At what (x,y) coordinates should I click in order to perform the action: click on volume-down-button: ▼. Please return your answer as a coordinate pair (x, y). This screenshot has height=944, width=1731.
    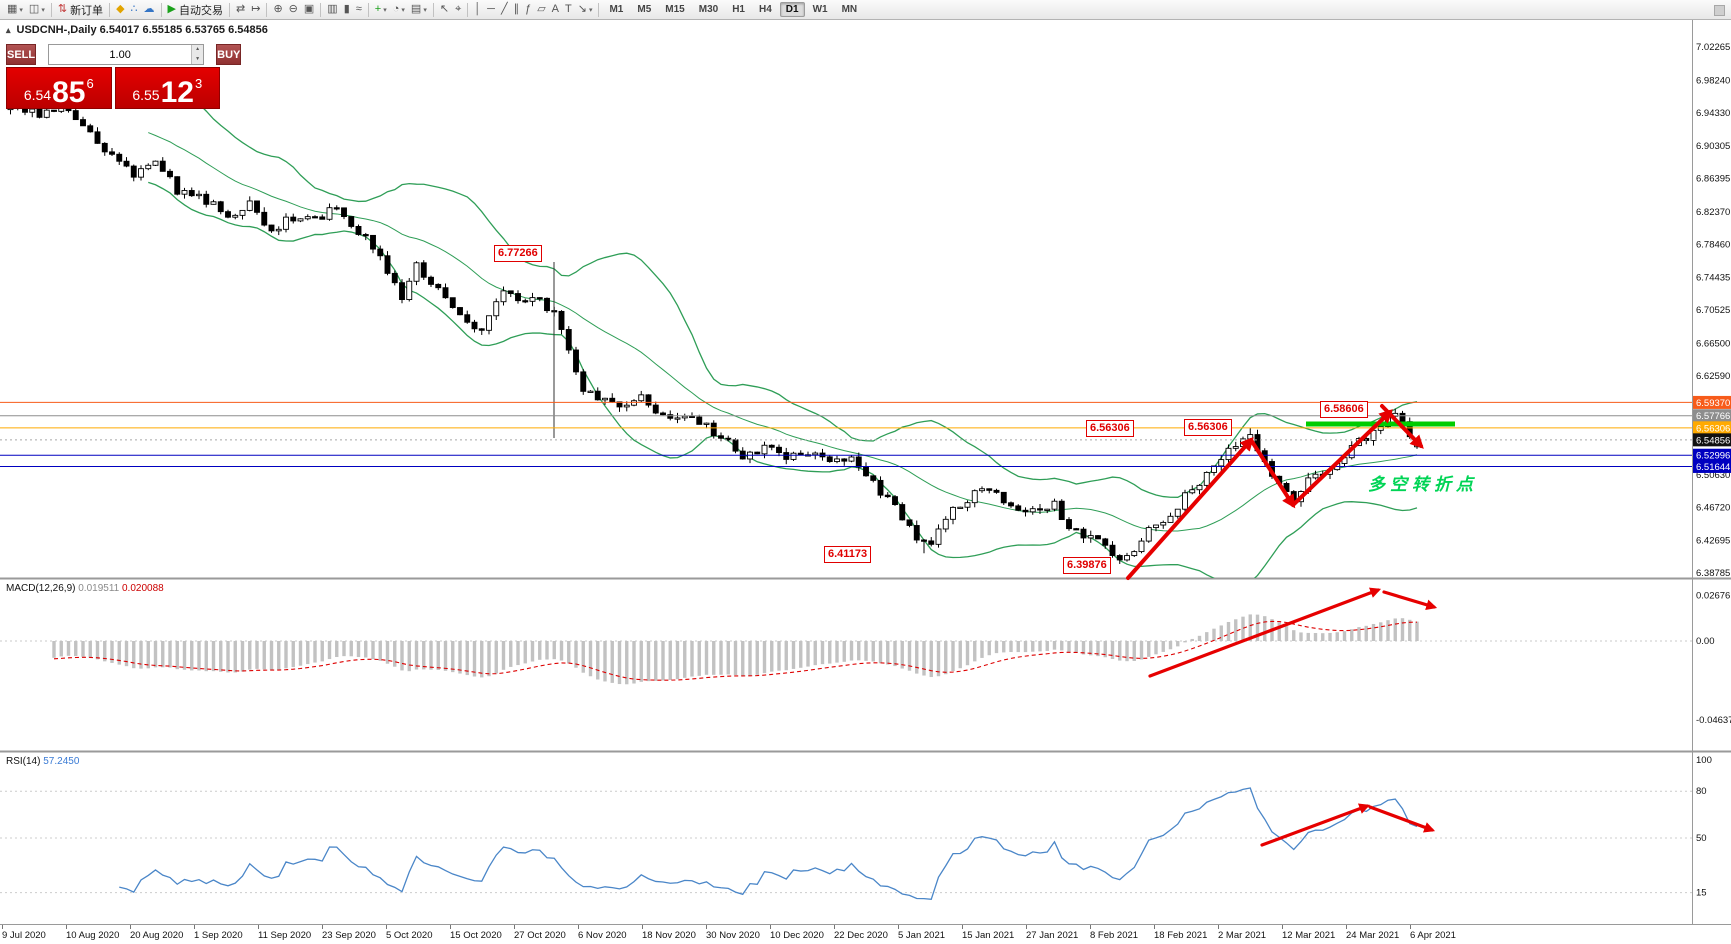
    Looking at the image, I should click on (198, 59).